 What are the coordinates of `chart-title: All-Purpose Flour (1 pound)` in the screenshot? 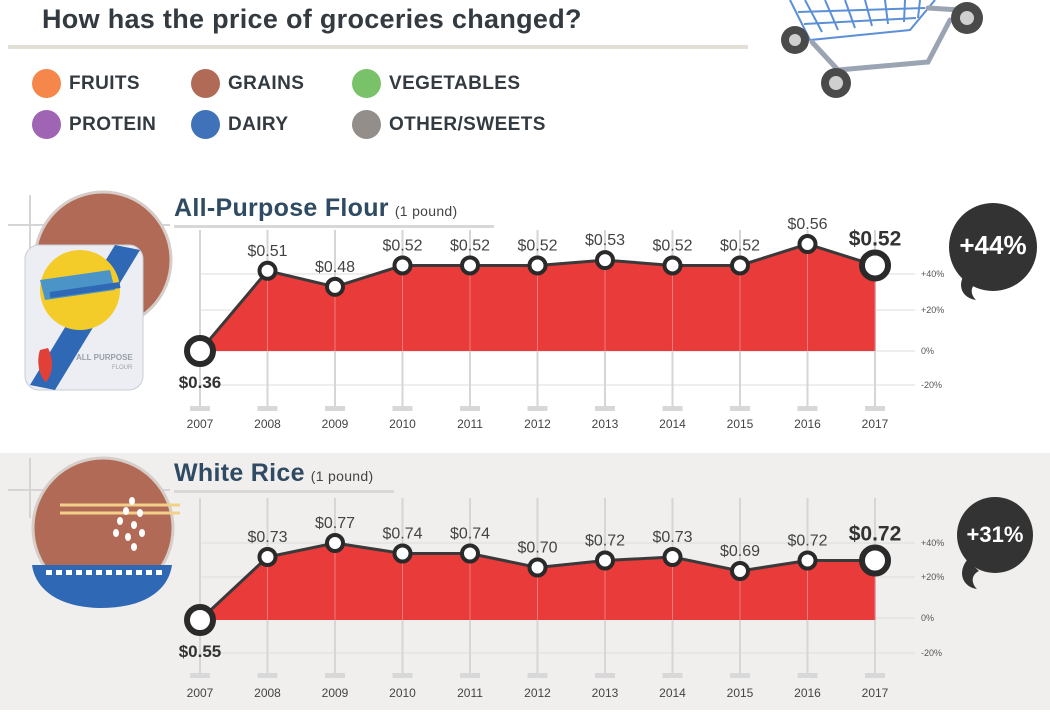 It's located at (315, 208).